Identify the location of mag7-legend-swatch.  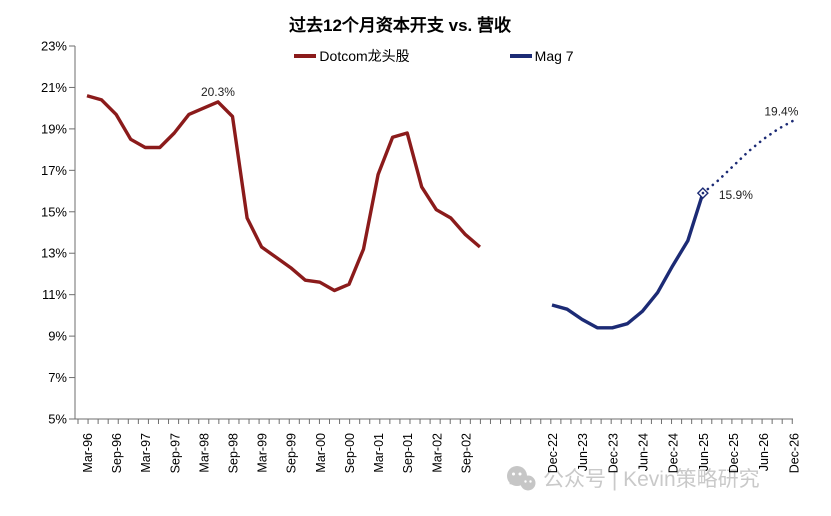
(520, 56).